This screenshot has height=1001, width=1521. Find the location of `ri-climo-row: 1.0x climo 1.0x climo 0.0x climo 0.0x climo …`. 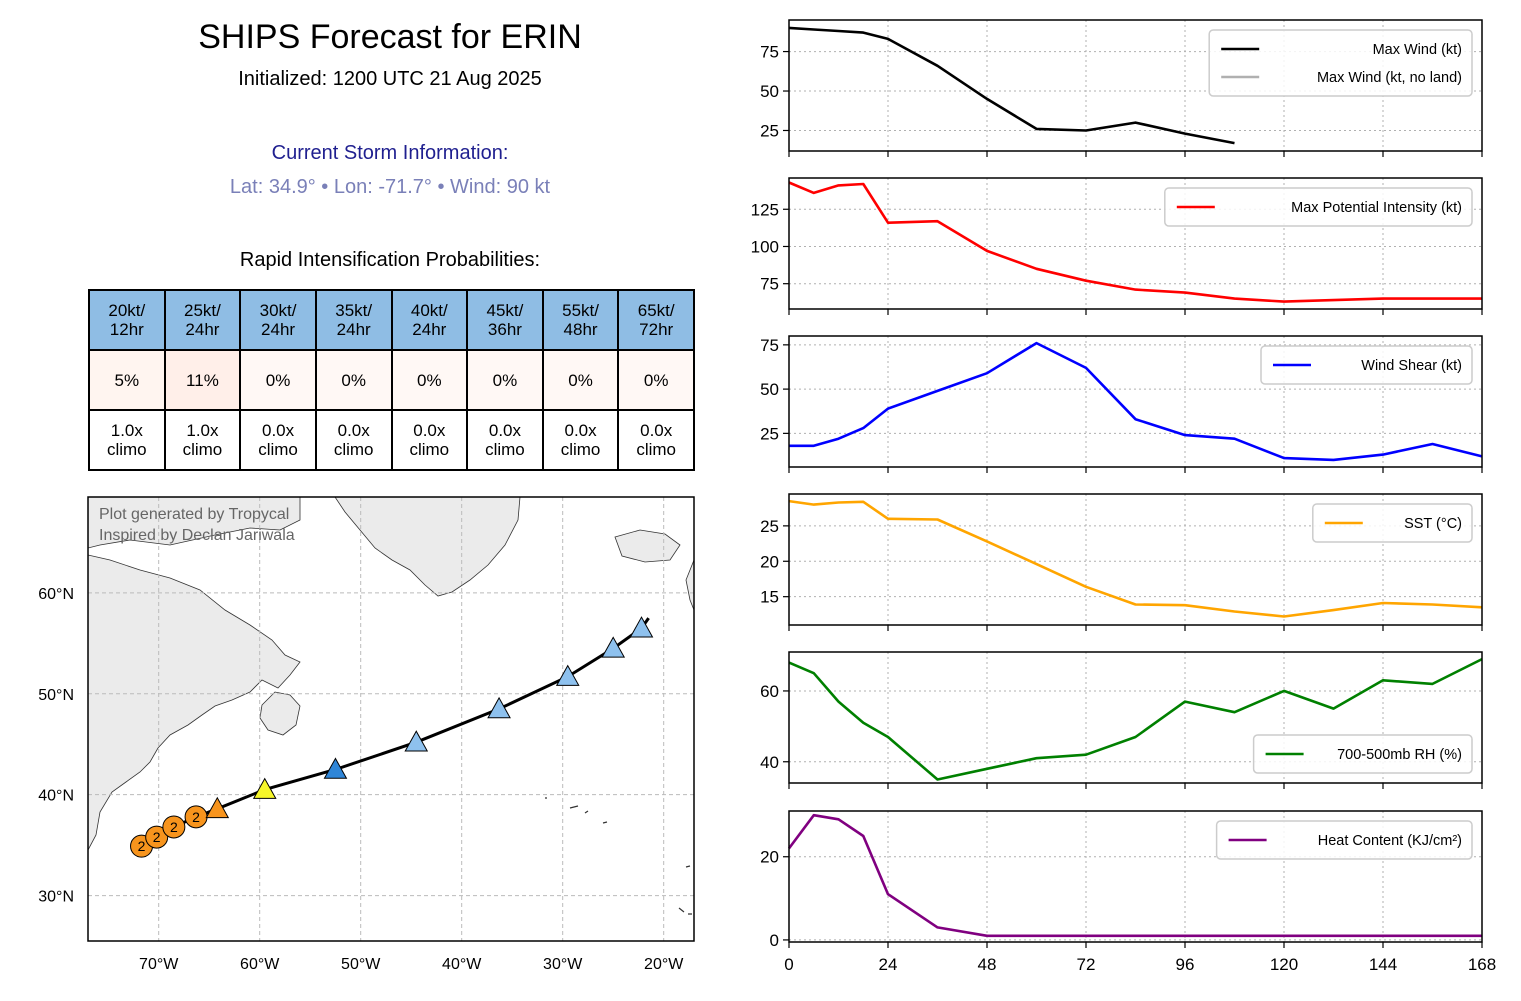

ri-climo-row: 1.0x climo 1.0x climo 0.0x climo 0.0x climo … is located at coordinates (391, 440).